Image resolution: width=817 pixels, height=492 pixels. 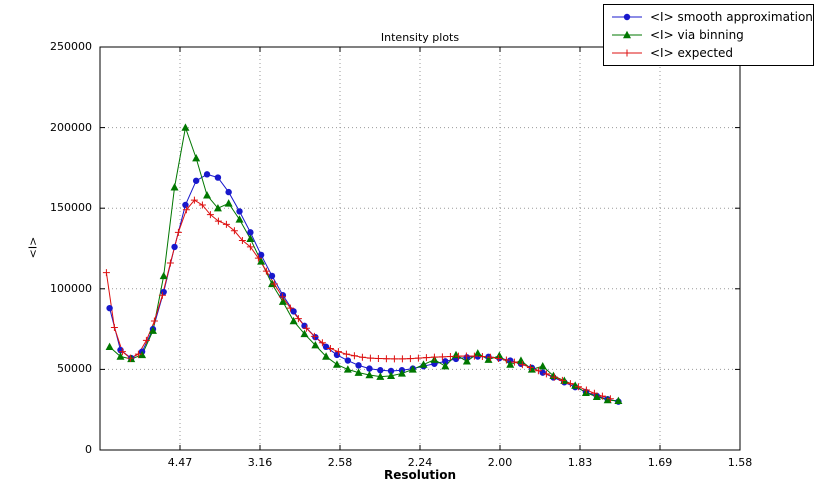 What do you see at coordinates (580, 462) in the screenshot?
I see `x-tick-label: 1.83` at bounding box center [580, 462].